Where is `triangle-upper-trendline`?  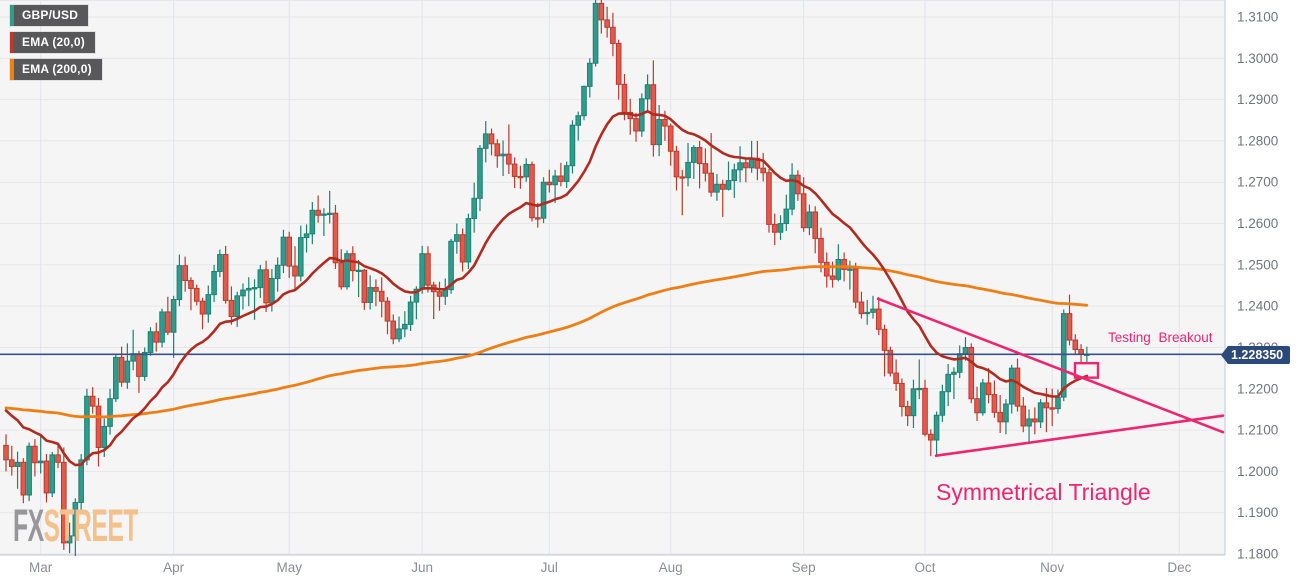
triangle-upper-trendline is located at coordinates (1050, 365).